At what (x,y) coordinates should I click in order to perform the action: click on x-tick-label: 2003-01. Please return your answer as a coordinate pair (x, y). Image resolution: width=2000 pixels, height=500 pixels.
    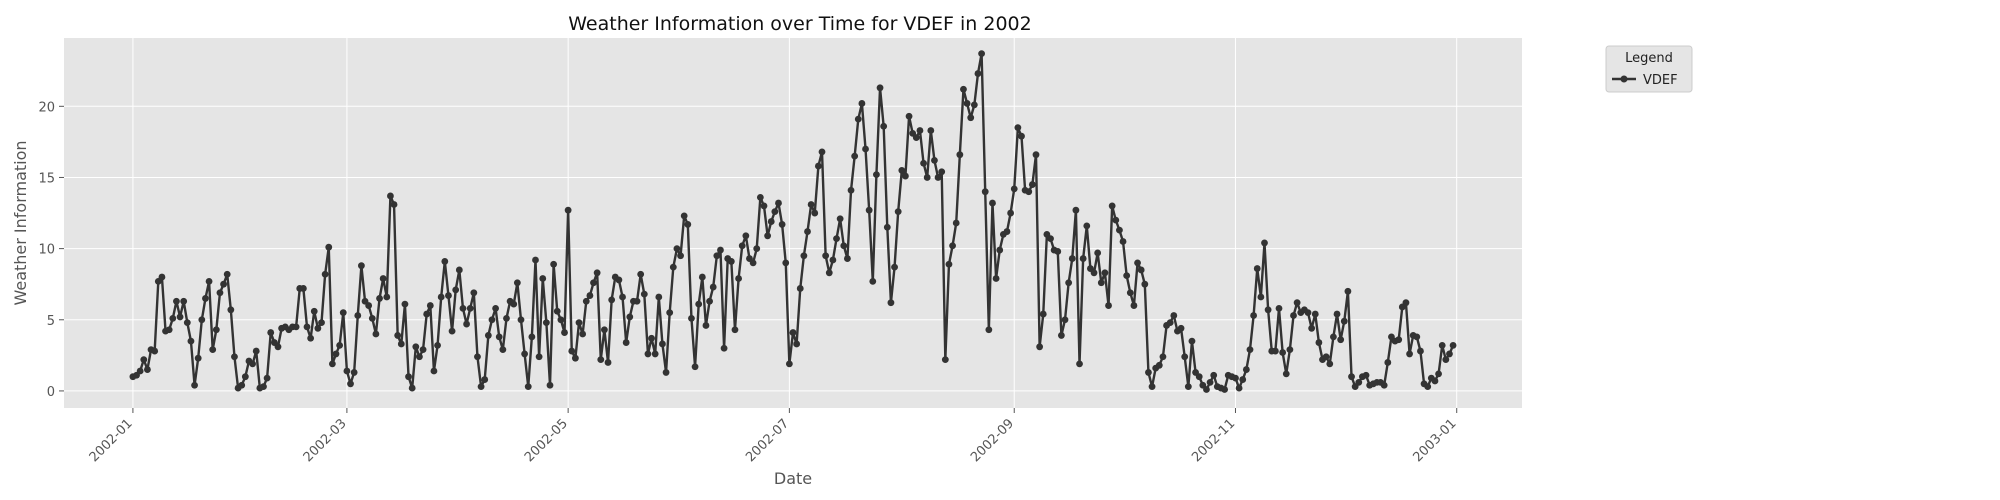
    Looking at the image, I should click on (1435, 440).